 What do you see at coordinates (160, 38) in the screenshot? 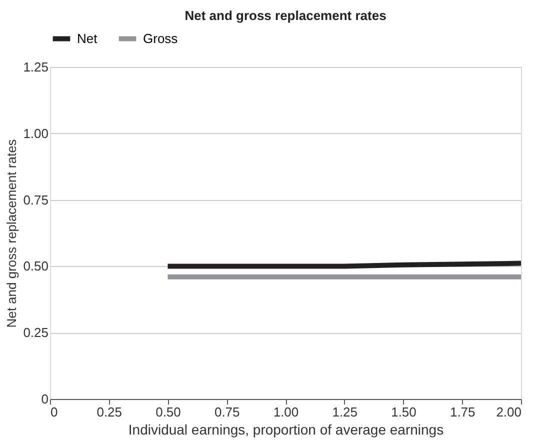
I see `legend-label: Gross` at bounding box center [160, 38].